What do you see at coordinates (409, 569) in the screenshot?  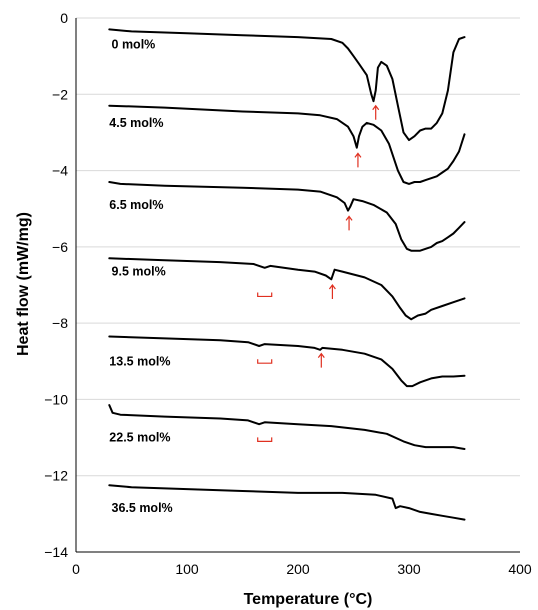 I see `x-tick-label: 300` at bounding box center [409, 569].